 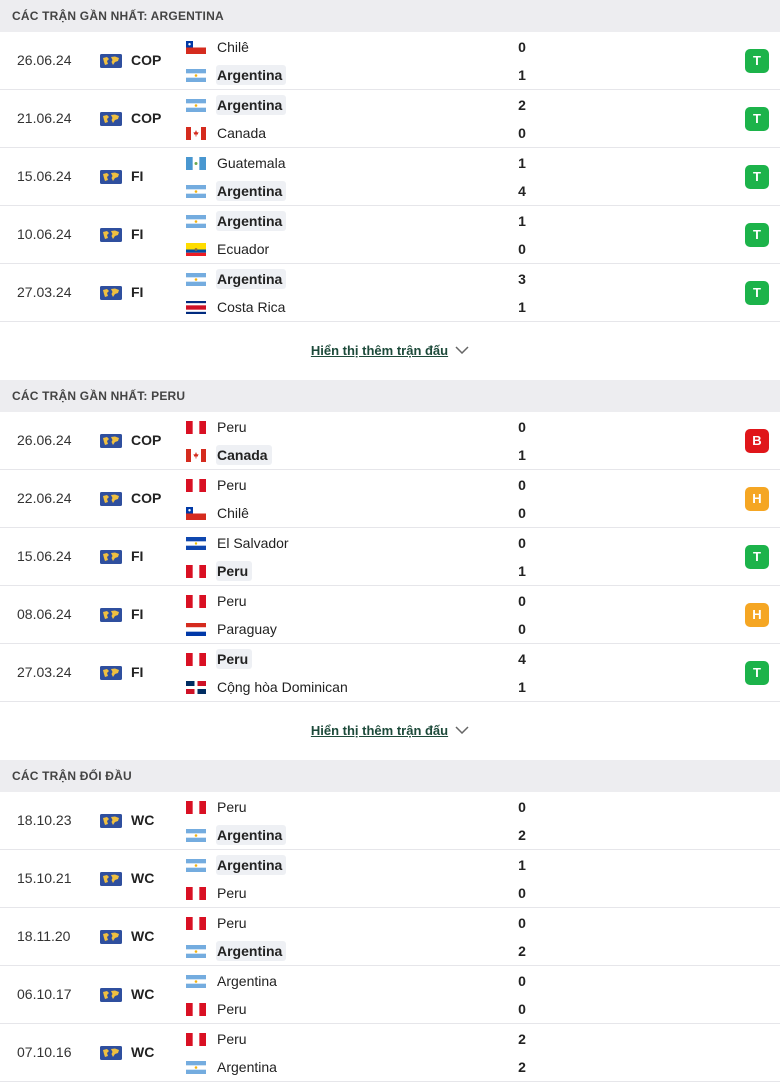 What do you see at coordinates (196, 249) in the screenshot?
I see `ecuador-flag-icon` at bounding box center [196, 249].